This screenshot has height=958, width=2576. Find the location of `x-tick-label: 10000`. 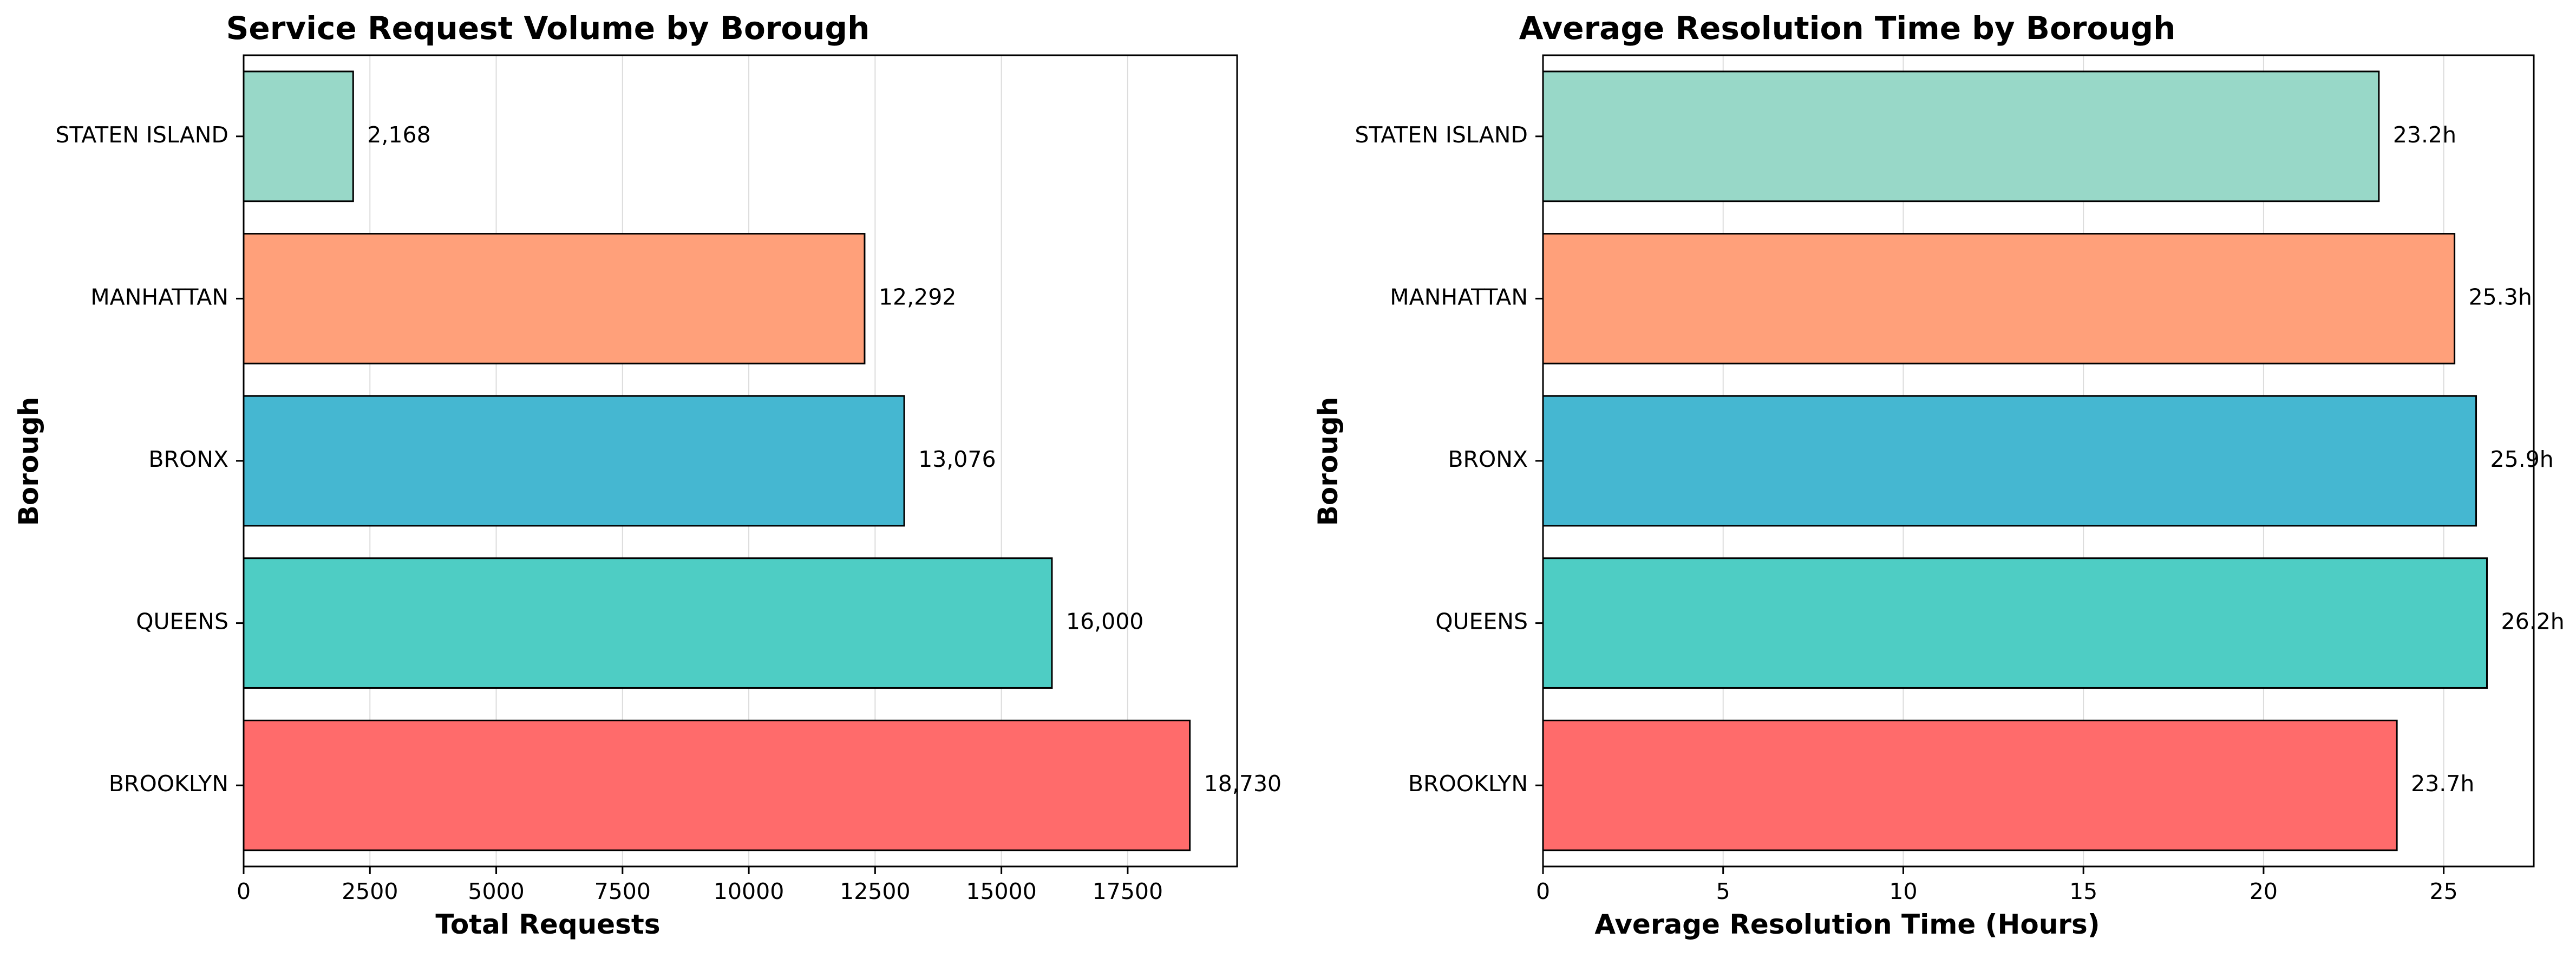

x-tick-label: 10000 is located at coordinates (749, 891).